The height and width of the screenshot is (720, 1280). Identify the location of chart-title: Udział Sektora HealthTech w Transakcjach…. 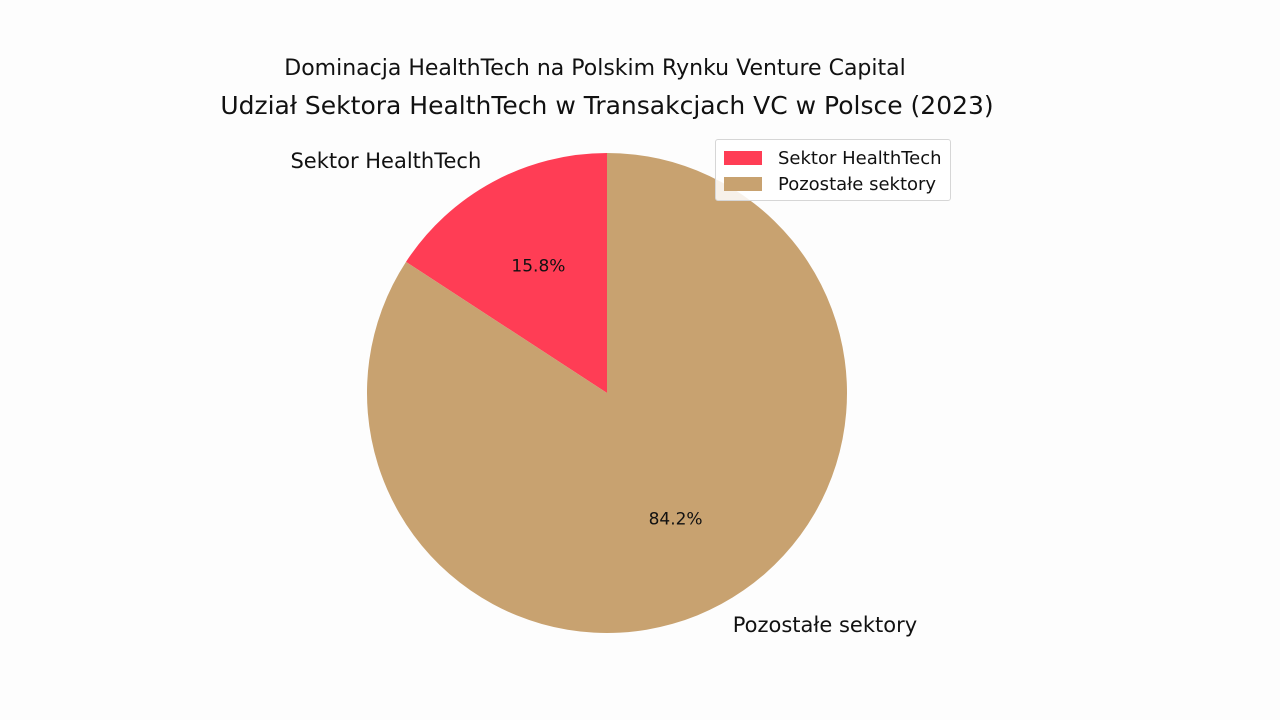
(607, 105).